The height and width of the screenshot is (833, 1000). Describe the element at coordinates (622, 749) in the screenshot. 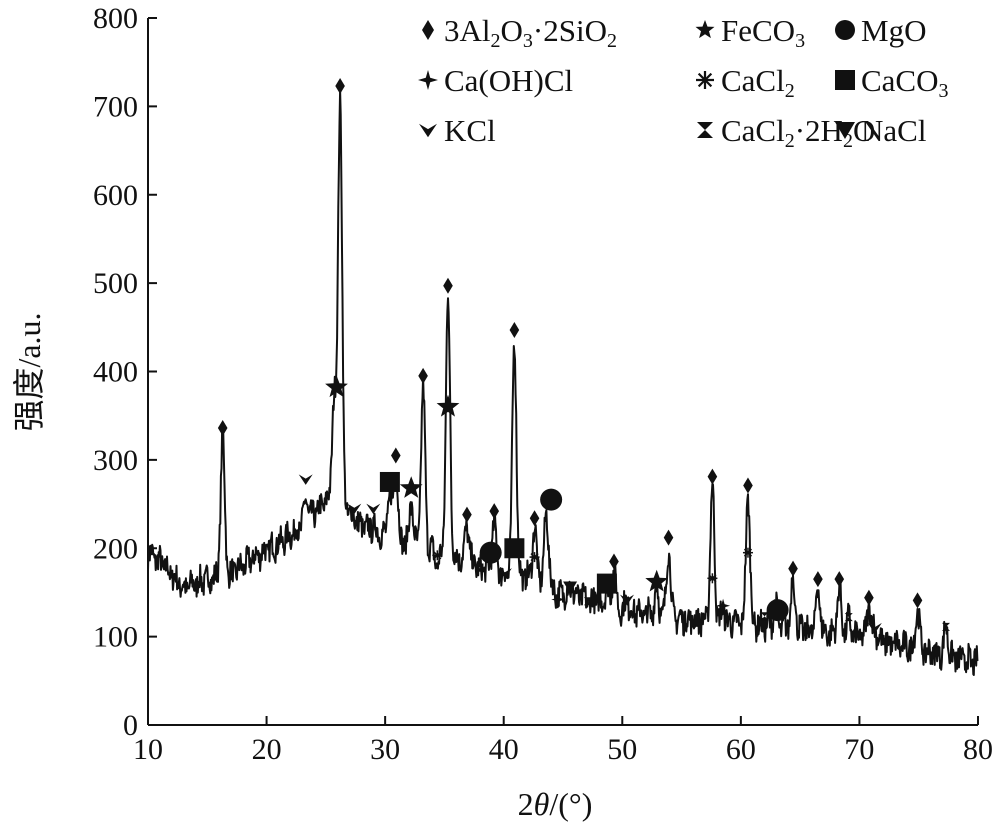

I see `x-tick-label: 50` at that location.